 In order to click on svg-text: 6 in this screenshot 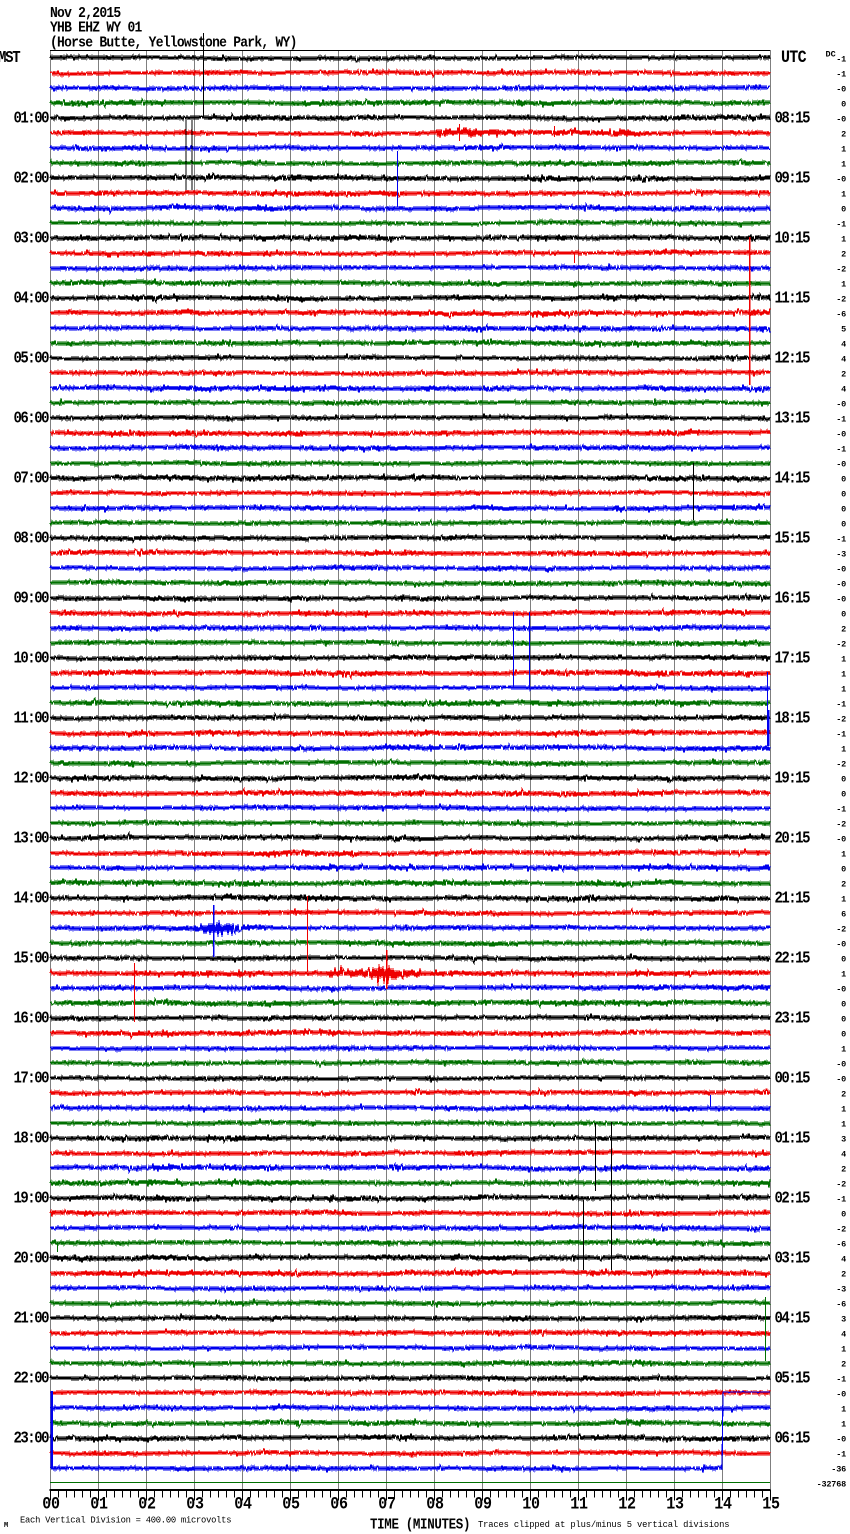, I will do `click(843, 915)`.